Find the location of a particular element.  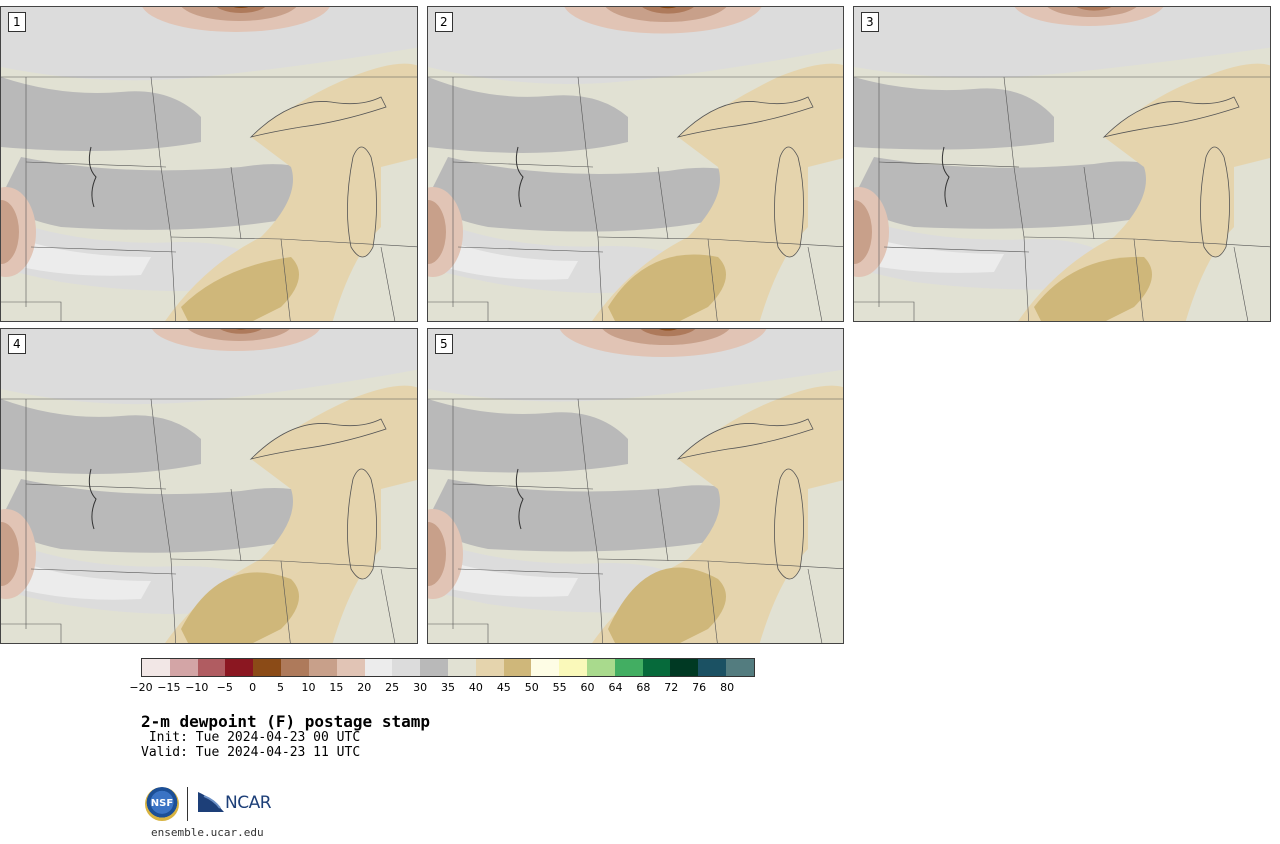

colorbar-tick-label: 30 is located at coordinates (420, 687).